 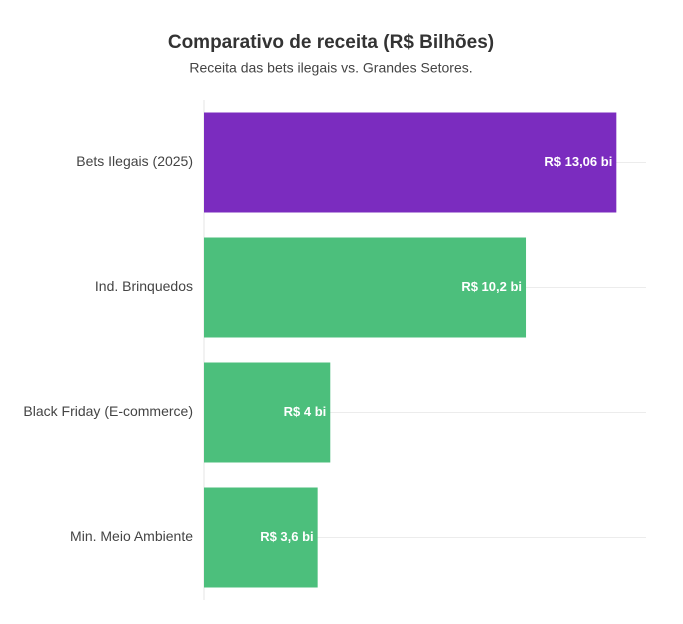 What do you see at coordinates (305, 411) in the screenshot?
I see `value-label: R$ 4 bi` at bounding box center [305, 411].